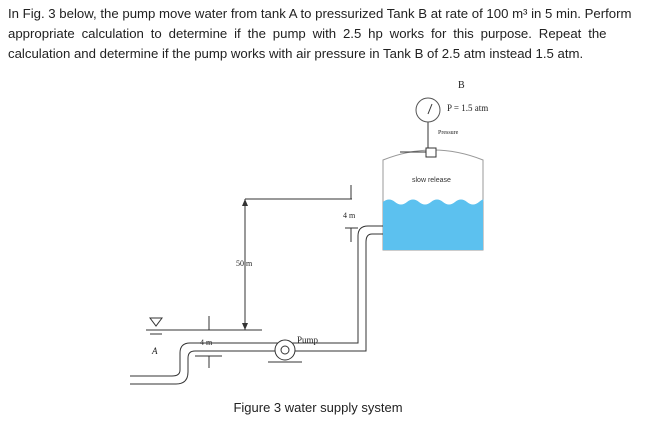 This screenshot has width=652, height=429. What do you see at coordinates (308, 340) in the screenshot?
I see `pump-label: Pump` at bounding box center [308, 340].